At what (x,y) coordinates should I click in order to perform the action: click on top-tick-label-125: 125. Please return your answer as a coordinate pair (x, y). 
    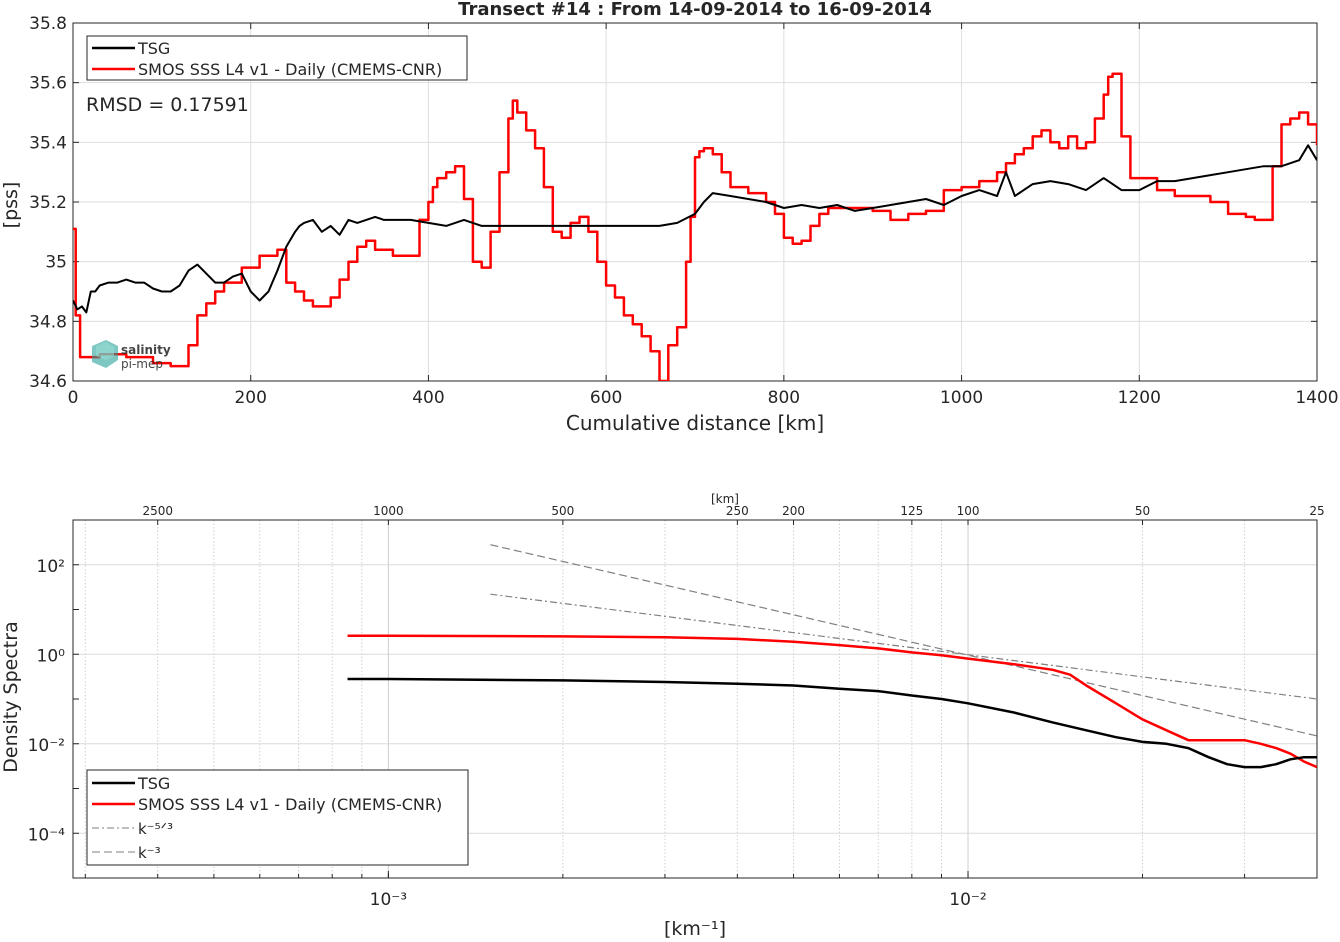
    Looking at the image, I should click on (911, 511).